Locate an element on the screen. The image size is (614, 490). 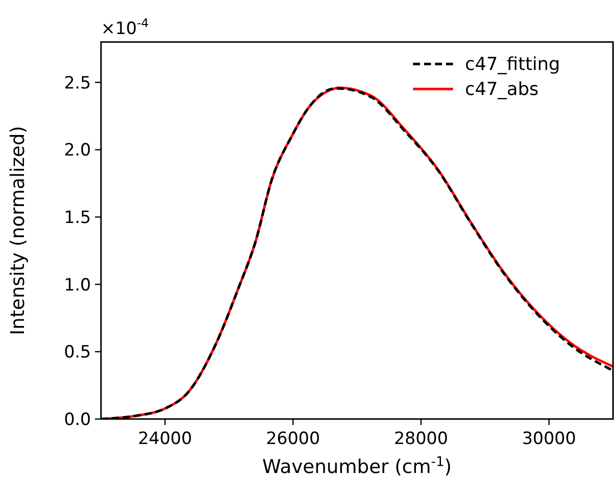
y-tick-label: 0.5 is located at coordinates (77, 352).